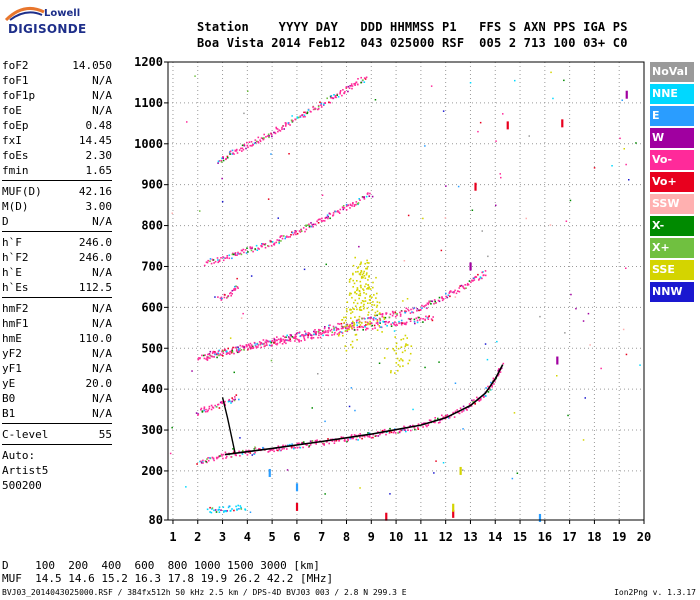  I want to click on param-name: D, so click(5, 221).